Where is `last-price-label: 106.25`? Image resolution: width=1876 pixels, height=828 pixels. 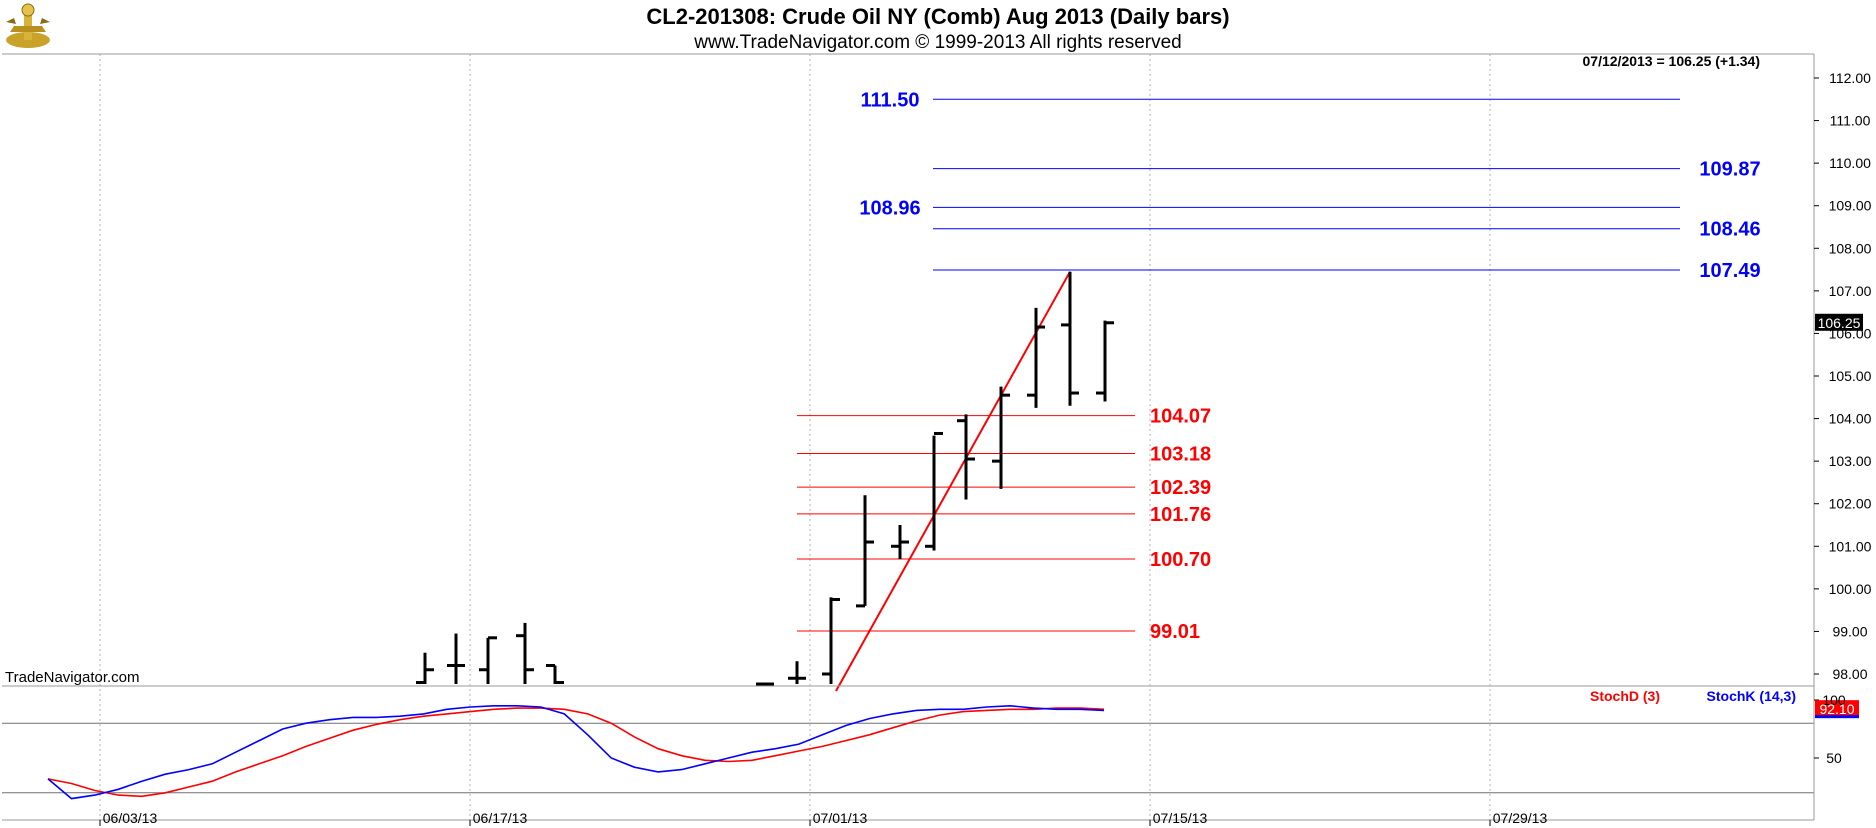
last-price-label: 106.25 is located at coordinates (1839, 323).